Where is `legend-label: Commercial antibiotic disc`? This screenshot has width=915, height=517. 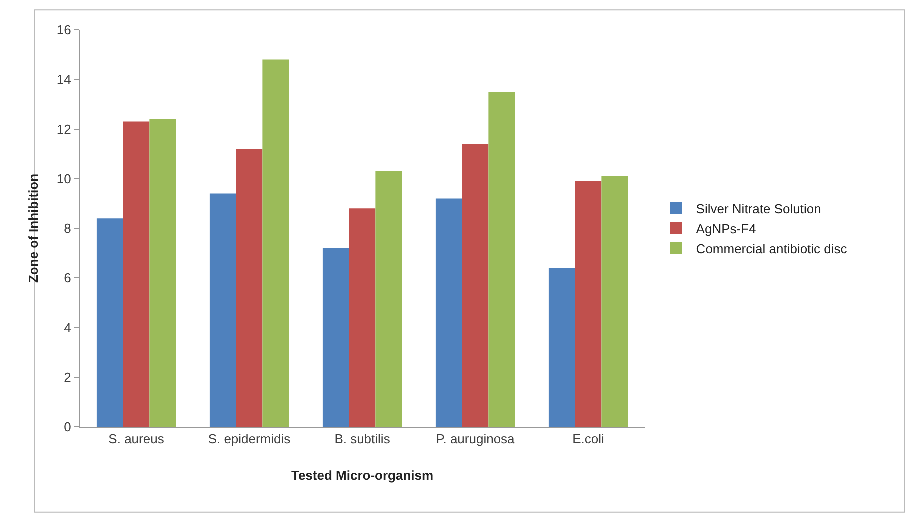 legend-label: Commercial antibiotic disc is located at coordinates (772, 248).